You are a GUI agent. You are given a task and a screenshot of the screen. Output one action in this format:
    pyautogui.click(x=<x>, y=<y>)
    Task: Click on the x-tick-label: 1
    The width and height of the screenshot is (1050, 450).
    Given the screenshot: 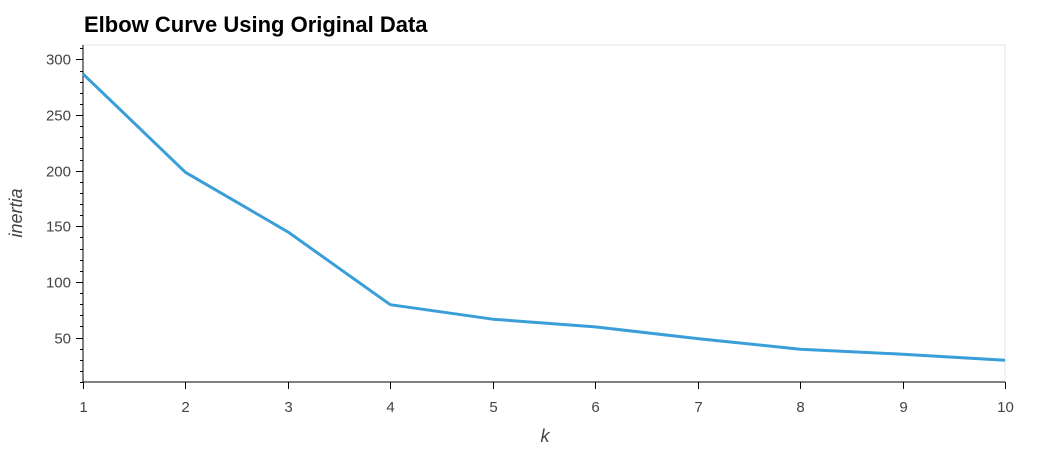 What is the action you would take?
    pyautogui.click(x=83, y=407)
    